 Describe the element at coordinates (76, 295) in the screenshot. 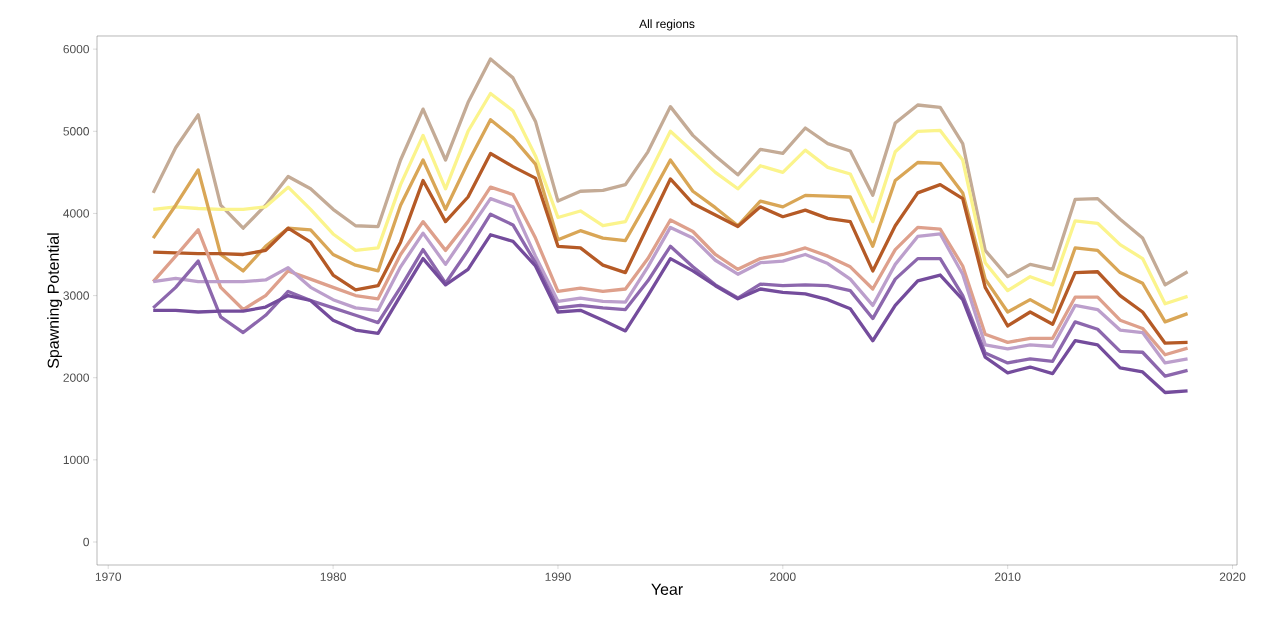

I see `y-tick-label: 3000` at that location.